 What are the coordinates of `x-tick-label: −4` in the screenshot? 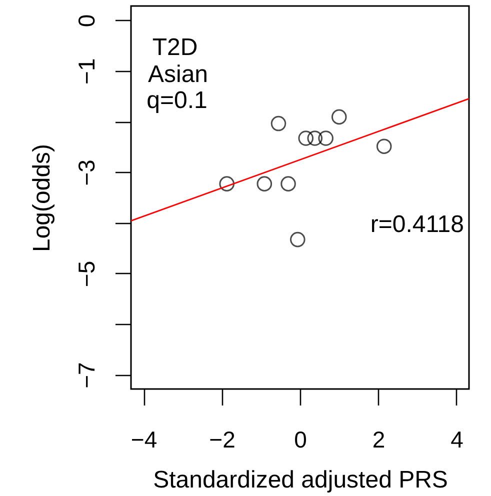 It's located at (144, 439).